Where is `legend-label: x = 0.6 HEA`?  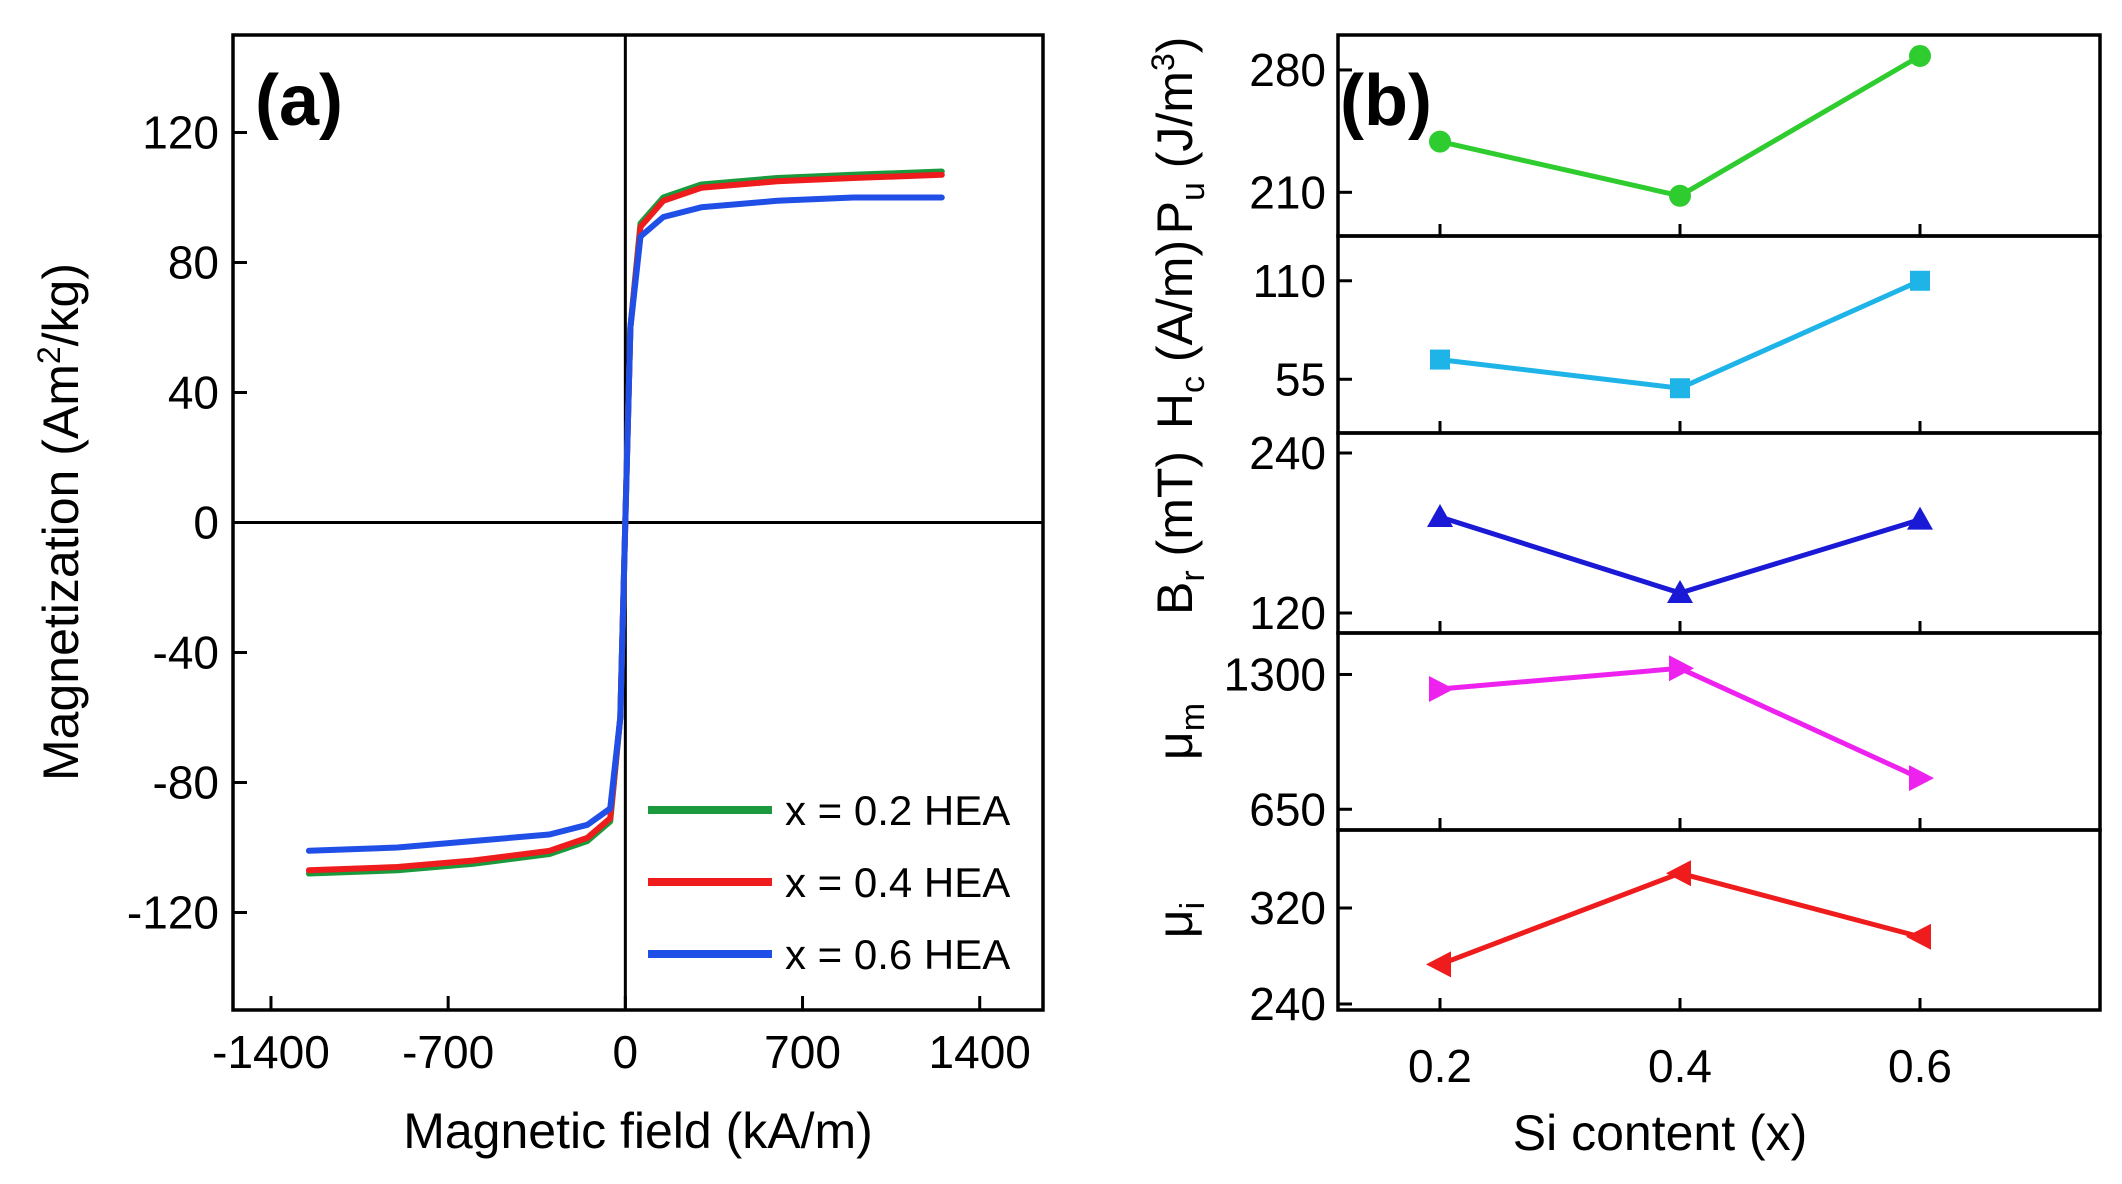 legend-label: x = 0.6 HEA is located at coordinates (897, 954).